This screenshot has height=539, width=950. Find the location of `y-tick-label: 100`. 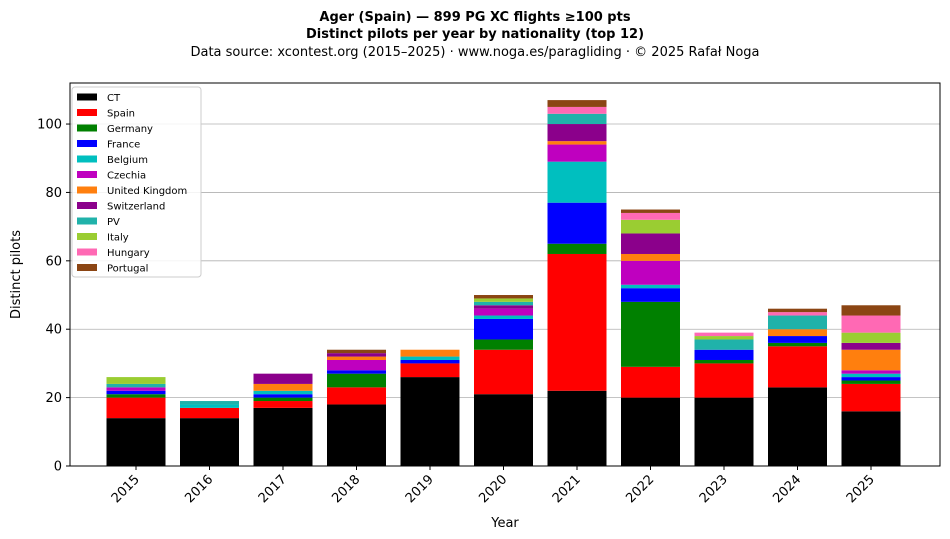

y-tick-label: 100 is located at coordinates (49, 125).